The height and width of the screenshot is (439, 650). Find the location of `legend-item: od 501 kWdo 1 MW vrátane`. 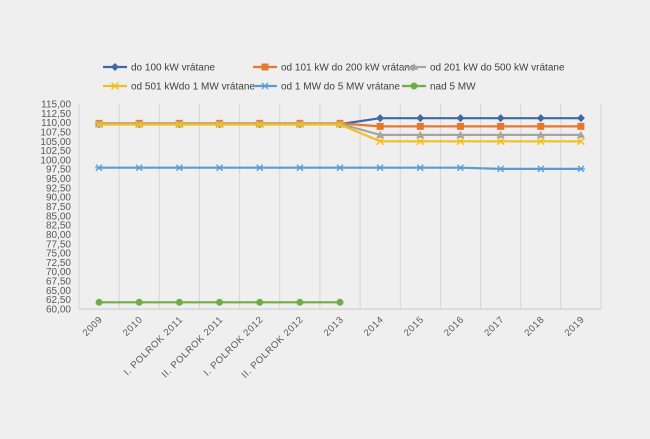

legend-item: od 501 kWdo 1 MW vrátane is located at coordinates (179, 87).